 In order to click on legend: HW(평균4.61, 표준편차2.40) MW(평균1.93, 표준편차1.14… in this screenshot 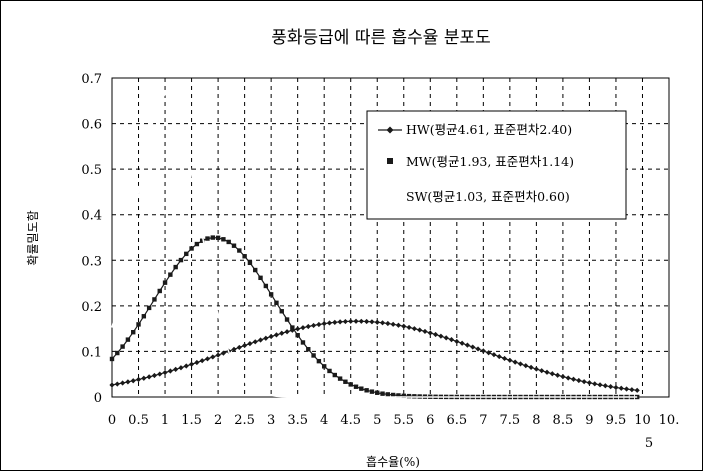, I will do `click(496, 165)`.